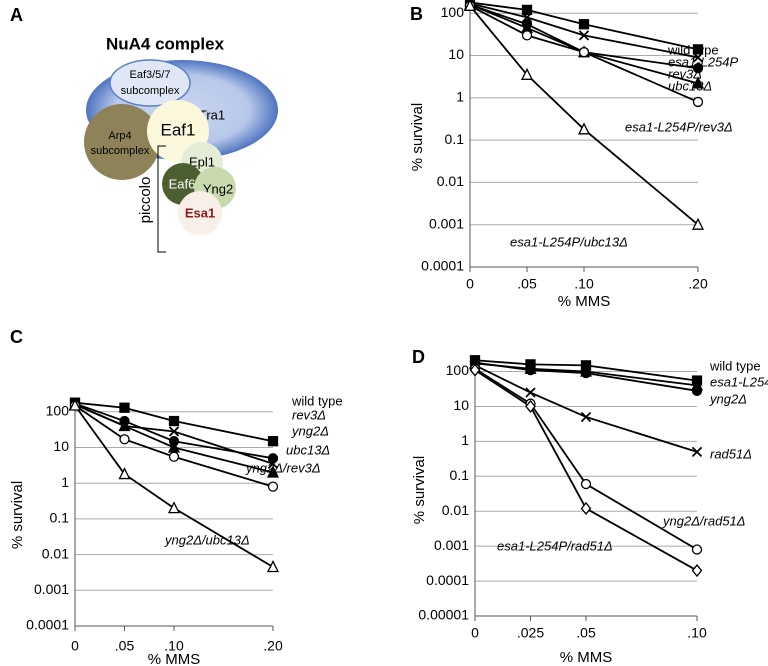 This screenshot has width=768, height=666. I want to click on legend-label: yng2Δ/rad51Δ, so click(704, 520).